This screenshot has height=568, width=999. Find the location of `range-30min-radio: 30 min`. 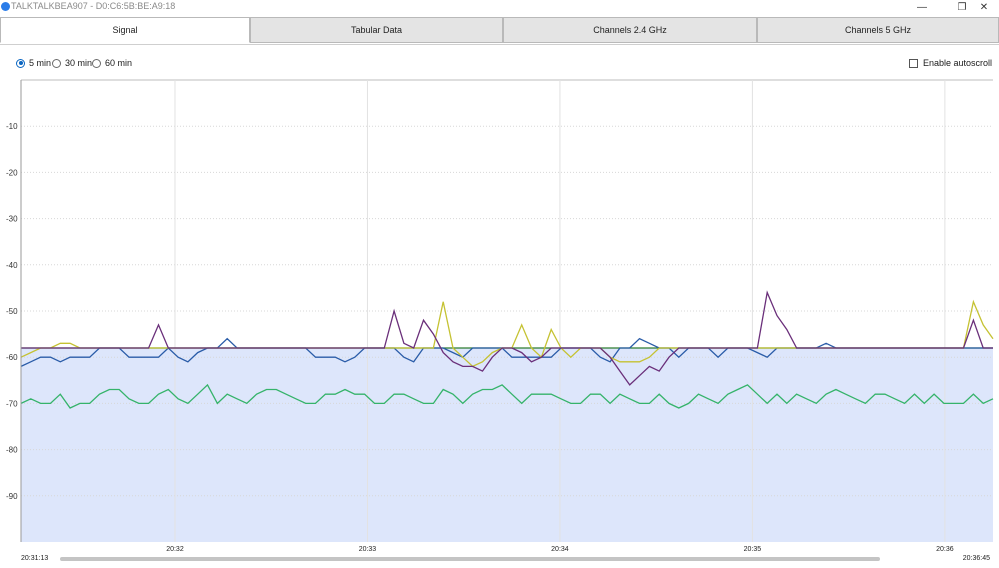

range-30min-radio: 30 min is located at coordinates (72, 63).